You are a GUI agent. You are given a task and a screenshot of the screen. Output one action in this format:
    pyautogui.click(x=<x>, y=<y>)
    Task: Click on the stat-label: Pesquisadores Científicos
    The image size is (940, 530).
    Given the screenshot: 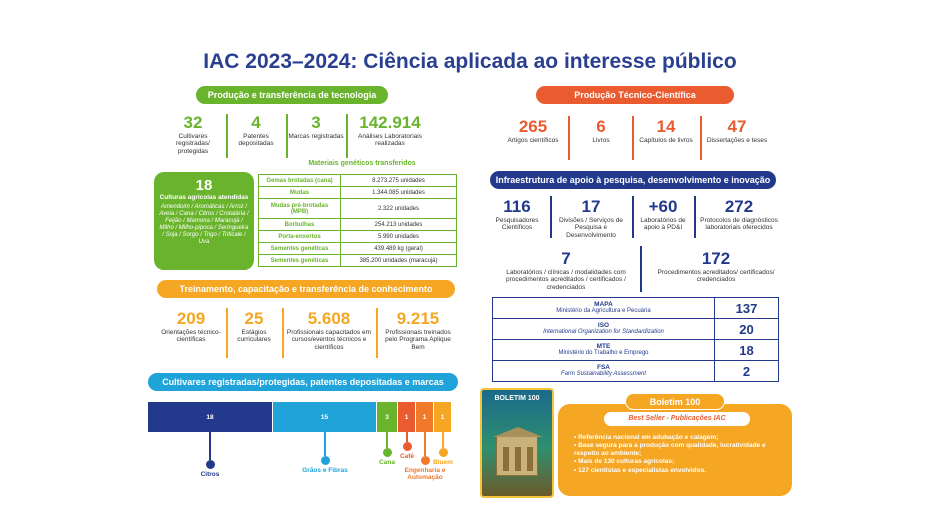 What is the action you would take?
    pyautogui.click(x=517, y=224)
    